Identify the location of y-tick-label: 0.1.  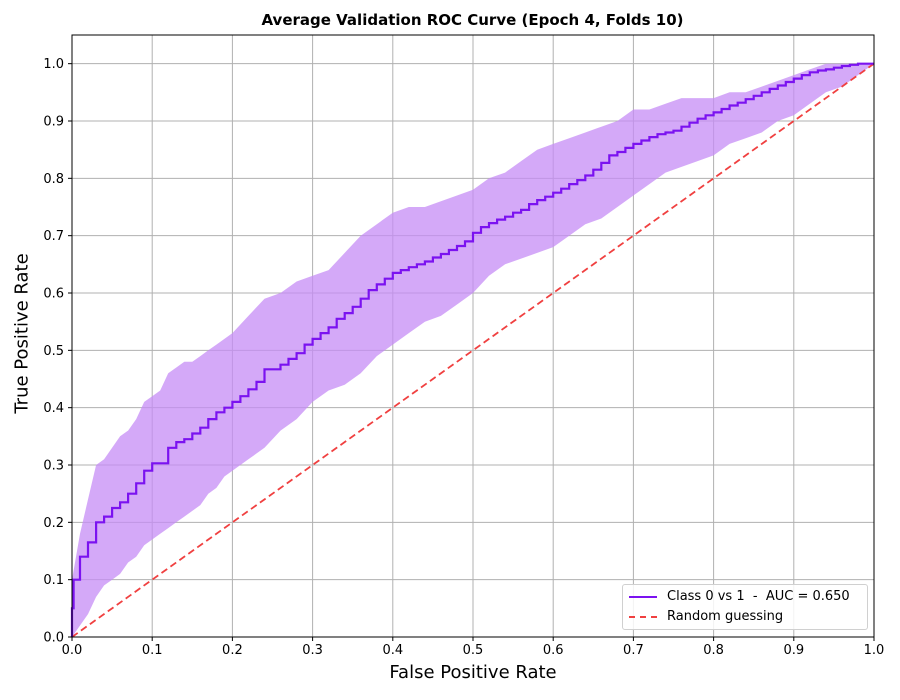
(53, 580).